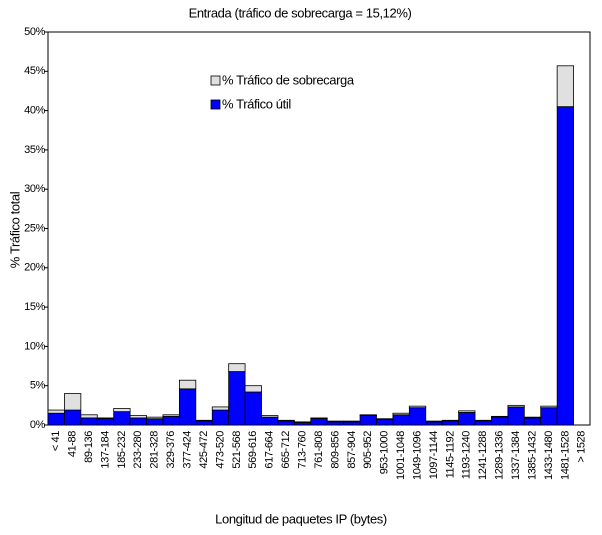 This screenshot has height=535, width=602. What do you see at coordinates (385, 453) in the screenshot?
I see `x-tick-label: 953-1000` at bounding box center [385, 453].